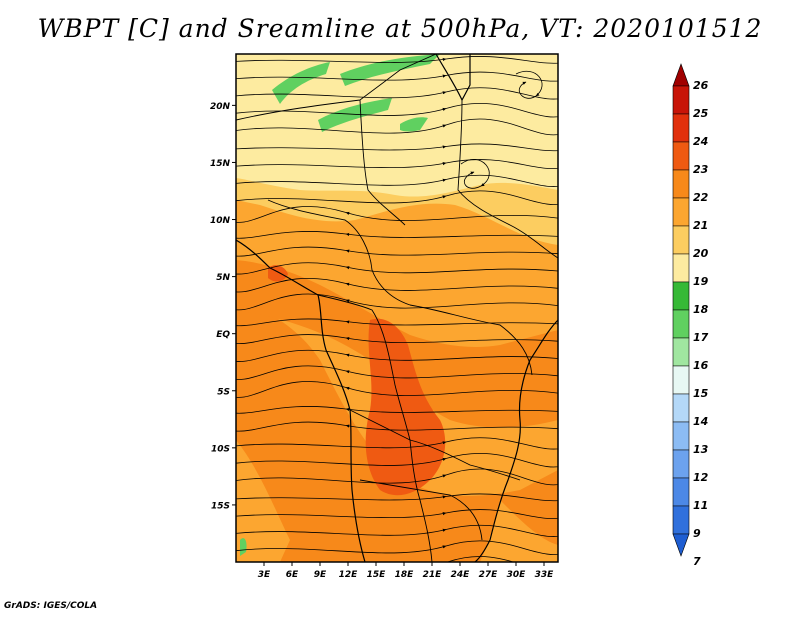  Describe the element at coordinates (700, 421) in the screenshot. I see `colorbar-label: 14` at that location.